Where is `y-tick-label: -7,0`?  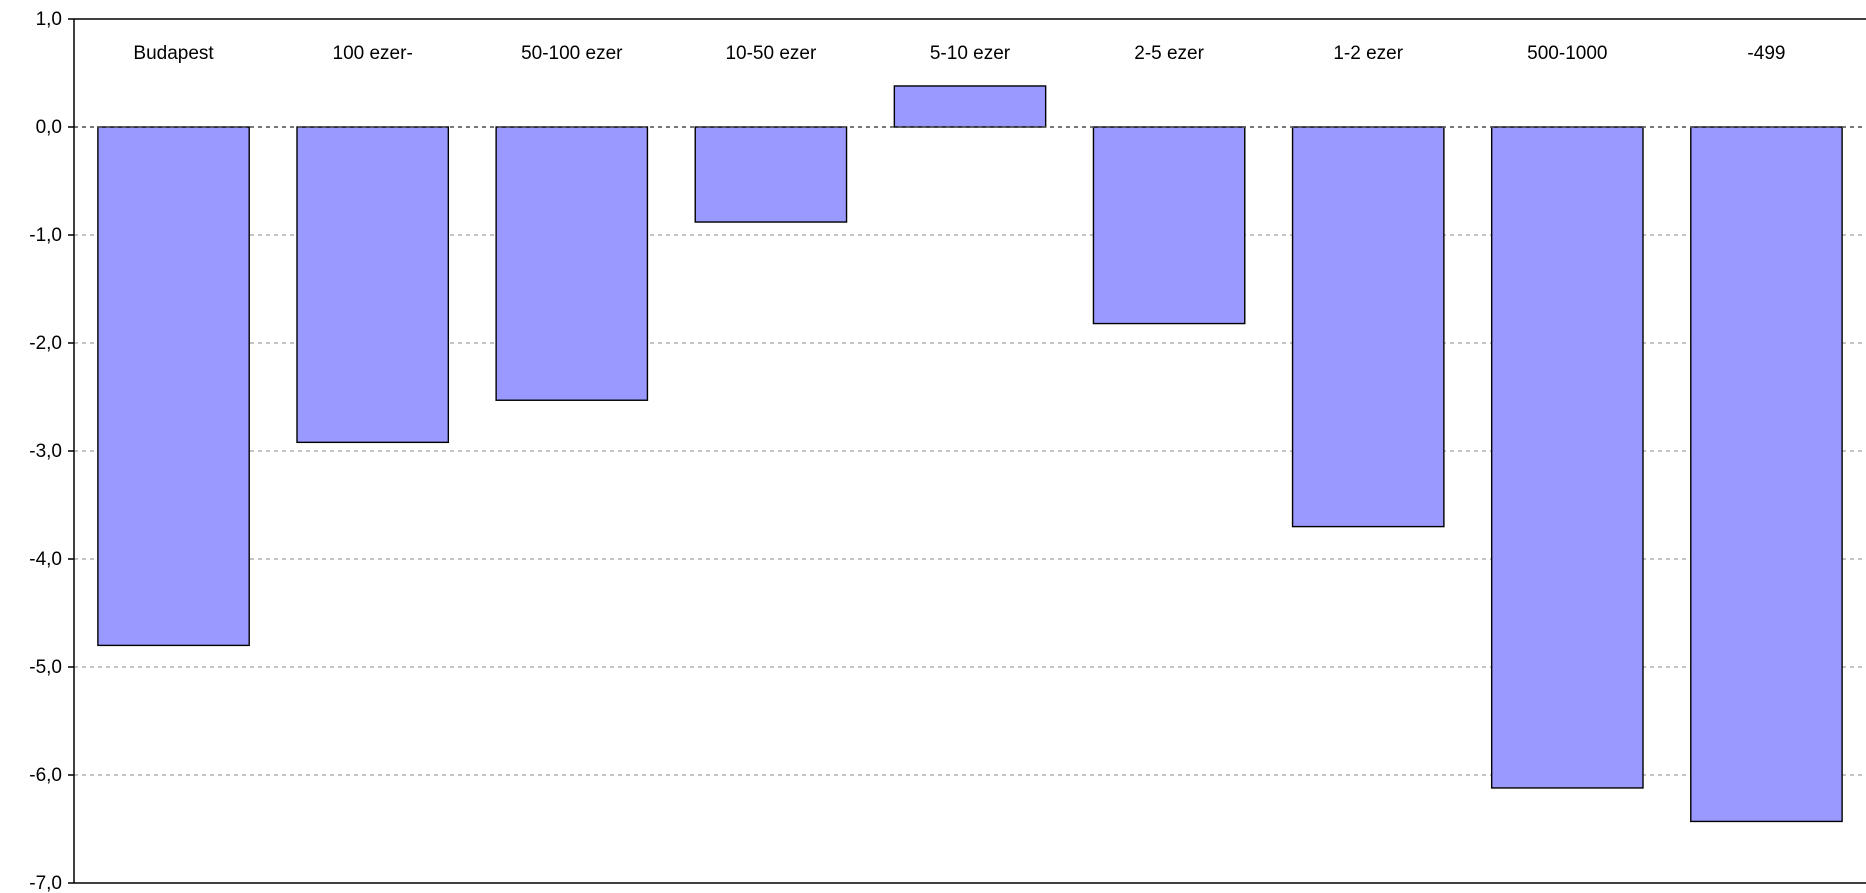 y-tick-label: -7,0 is located at coordinates (45, 883).